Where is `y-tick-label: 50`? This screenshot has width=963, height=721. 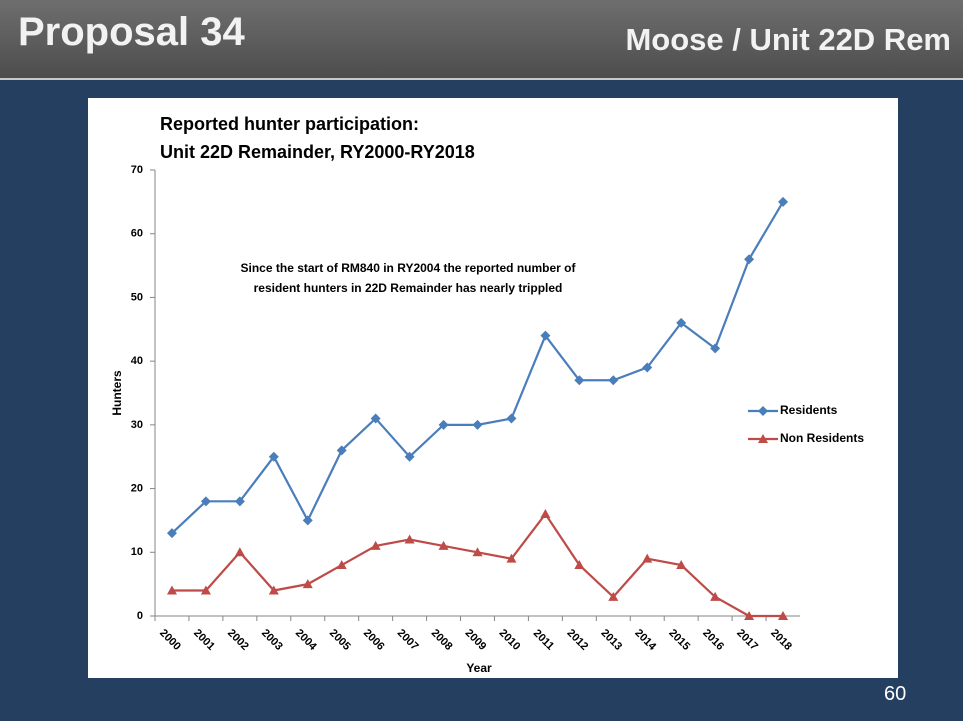
y-tick-label: 50 is located at coordinates (137, 297).